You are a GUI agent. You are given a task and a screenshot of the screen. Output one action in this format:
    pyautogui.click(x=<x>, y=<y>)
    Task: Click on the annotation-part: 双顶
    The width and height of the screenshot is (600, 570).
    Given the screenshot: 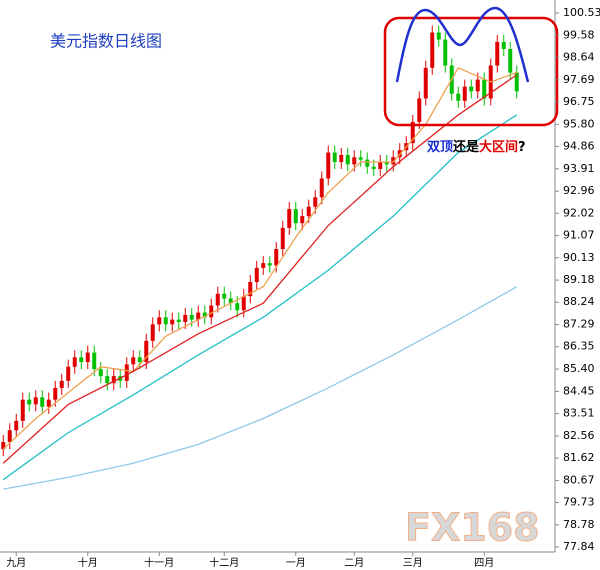 What is the action you would take?
    pyautogui.click(x=440, y=147)
    